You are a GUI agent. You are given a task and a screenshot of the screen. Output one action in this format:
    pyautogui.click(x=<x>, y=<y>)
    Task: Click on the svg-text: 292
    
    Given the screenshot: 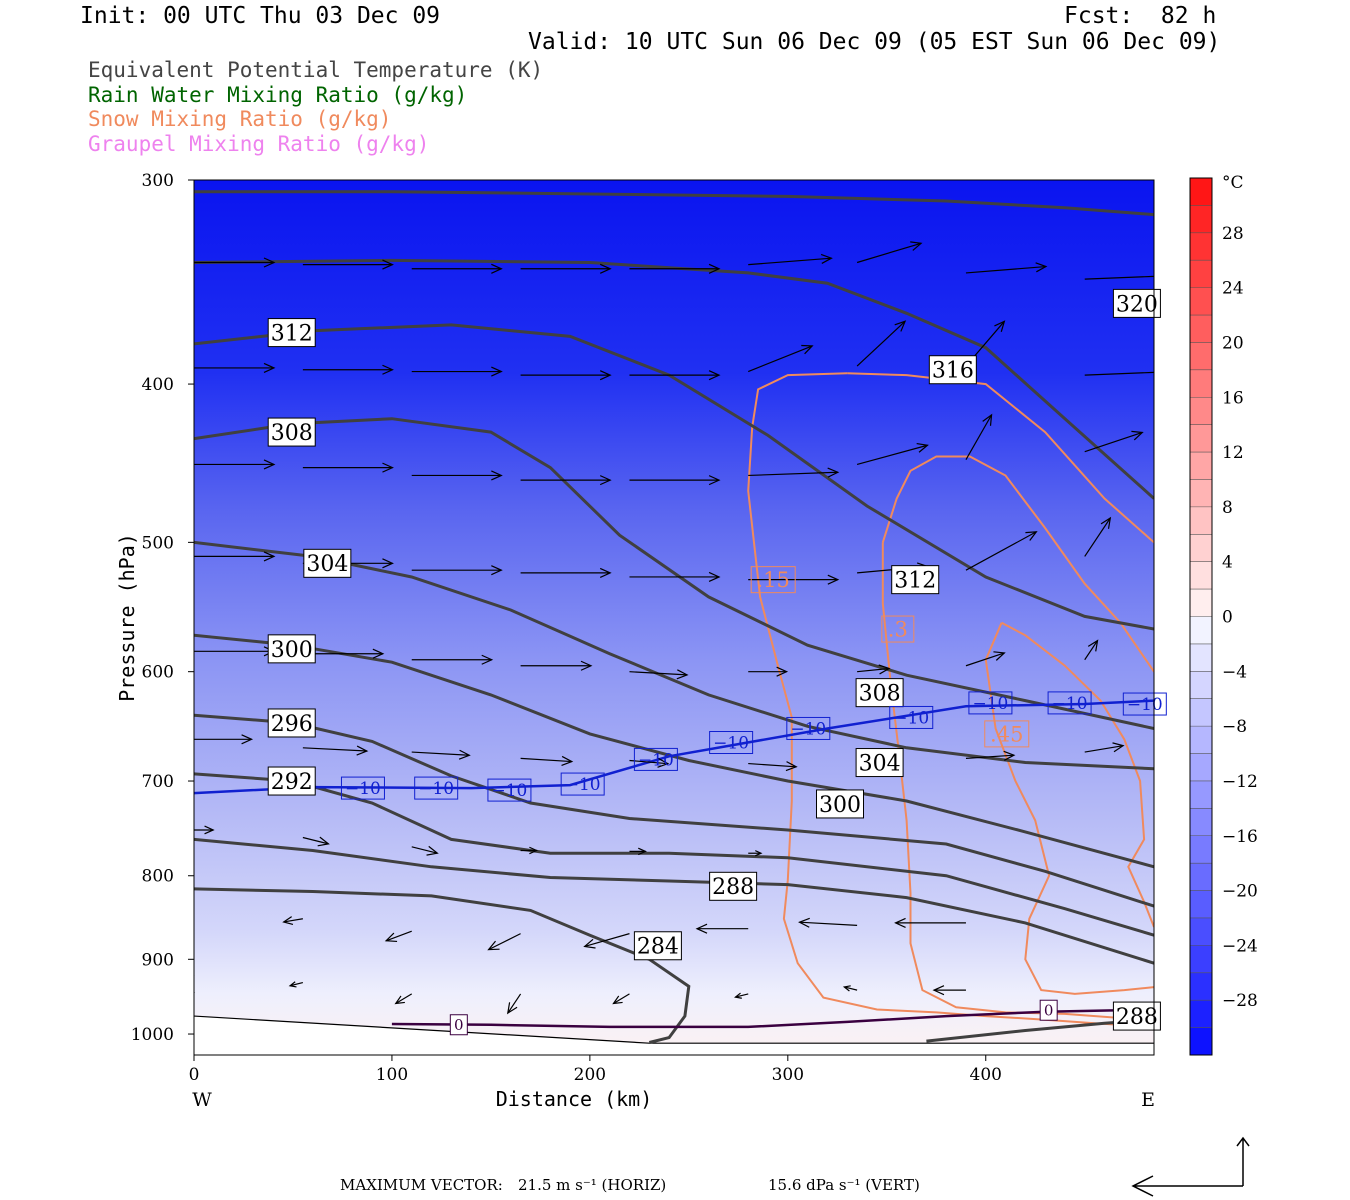 What is the action you would take?
    pyautogui.click(x=292, y=782)
    